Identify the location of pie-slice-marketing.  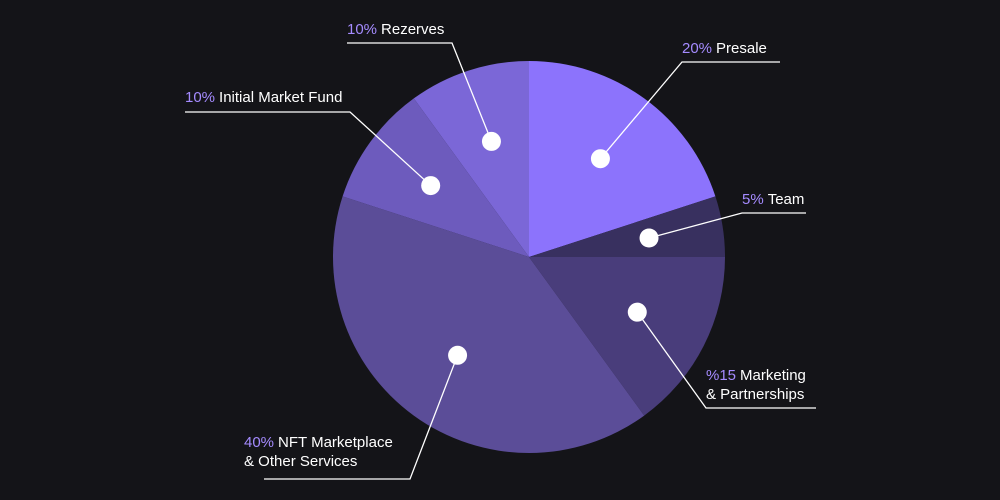
(627, 336).